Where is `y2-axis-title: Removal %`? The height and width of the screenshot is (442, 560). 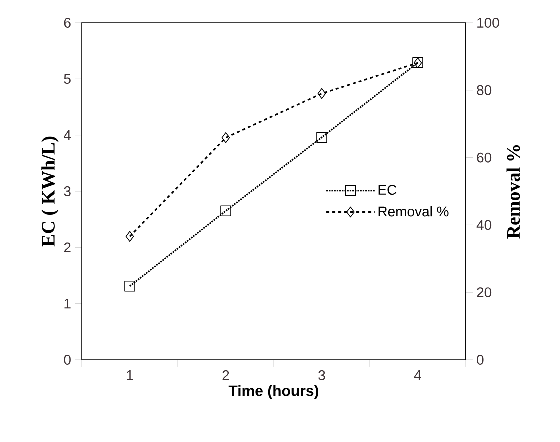
y2-axis-title: Removal % is located at coordinates (513, 192).